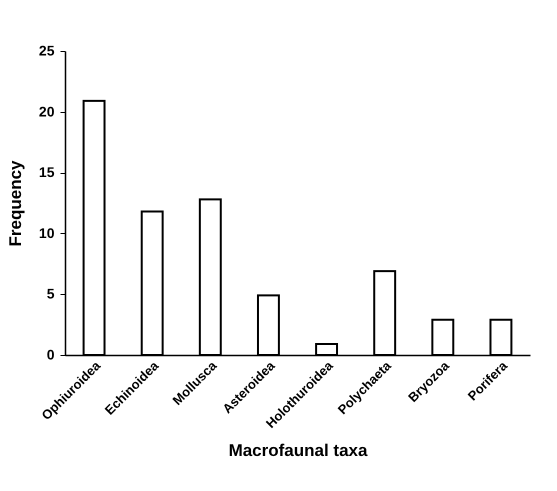  I want to click on y-tick-label: 15, so click(46, 172).